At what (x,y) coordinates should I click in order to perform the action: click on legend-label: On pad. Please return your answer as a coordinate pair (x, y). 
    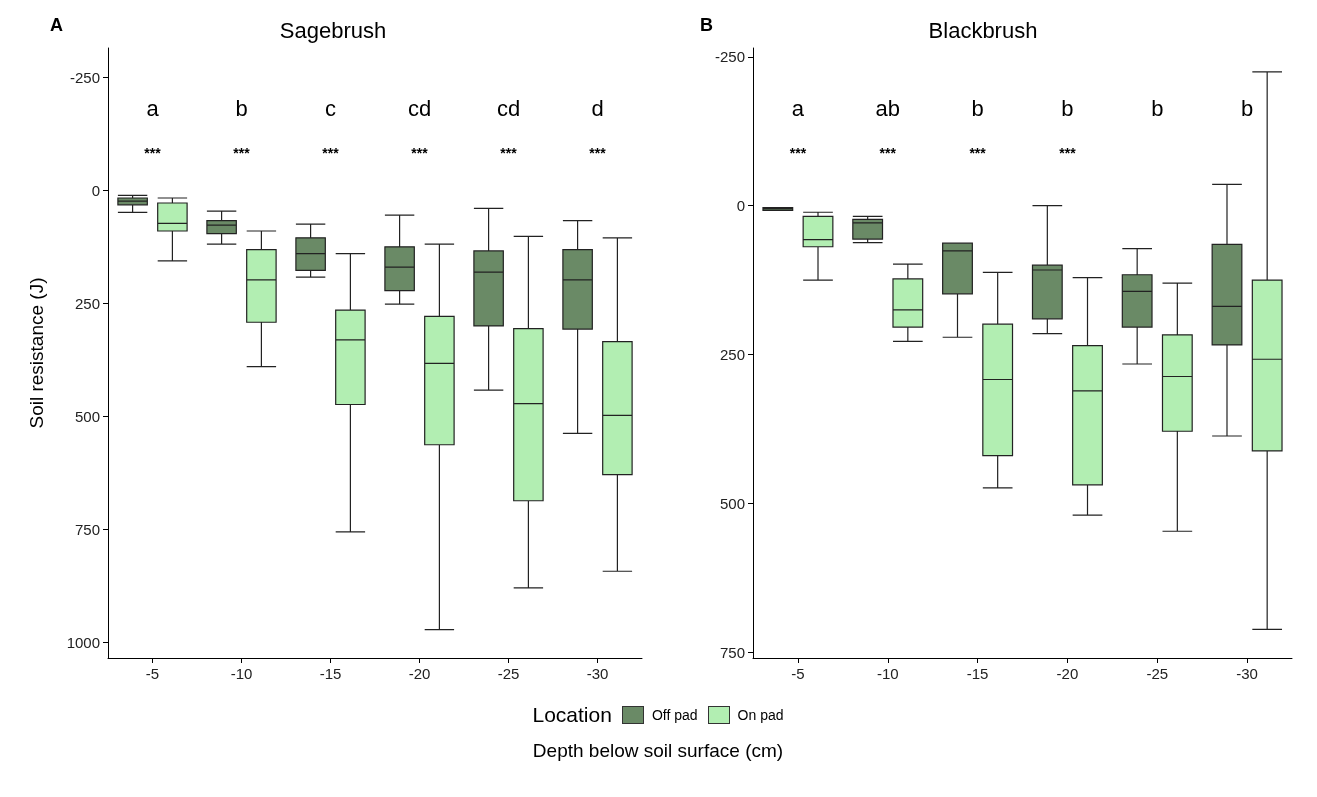
    Looking at the image, I should click on (760, 715).